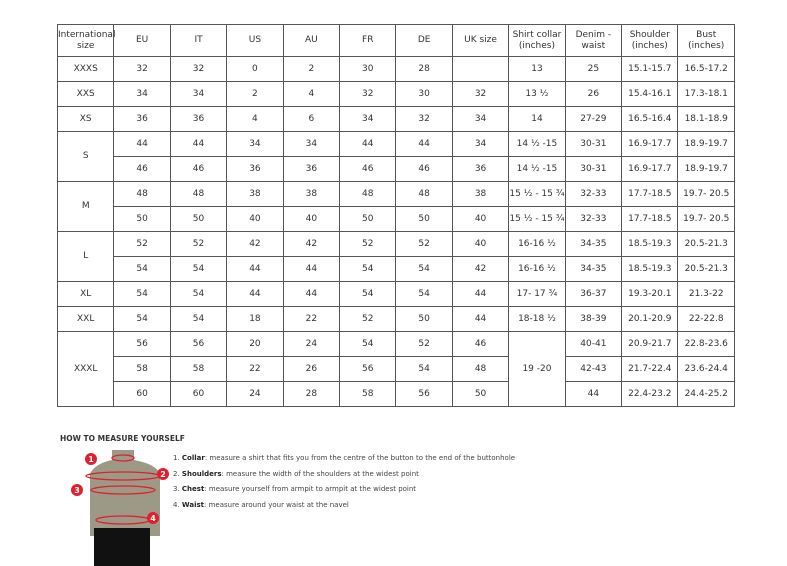 This screenshot has width=787, height=566. What do you see at coordinates (198, 244) in the screenshot?
I see `table-cell: 52` at bounding box center [198, 244].